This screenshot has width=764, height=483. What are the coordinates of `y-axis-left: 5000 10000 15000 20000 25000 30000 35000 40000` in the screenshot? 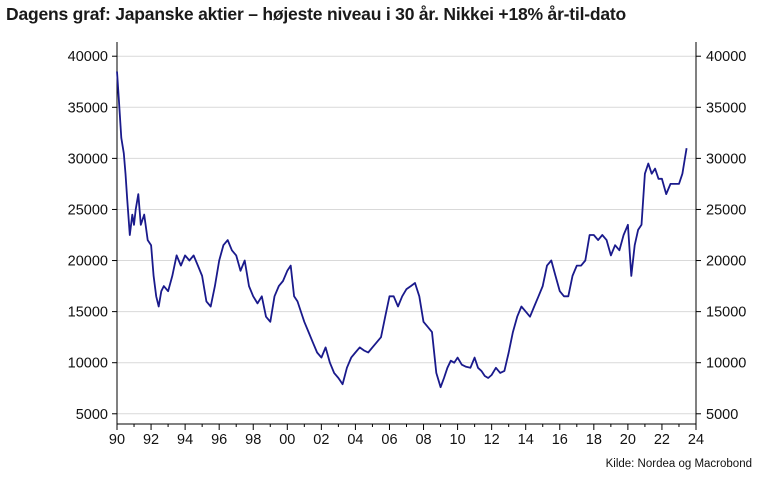 It's located at (92, 236).